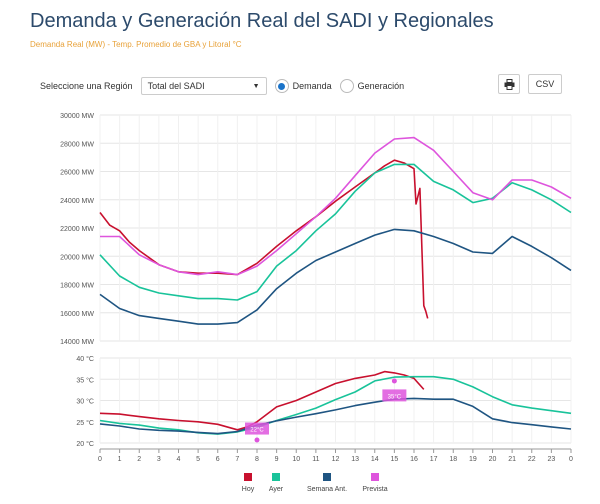 The height and width of the screenshot is (504, 600). I want to click on demand-y-tick-label: 24000 MW, so click(77, 201).